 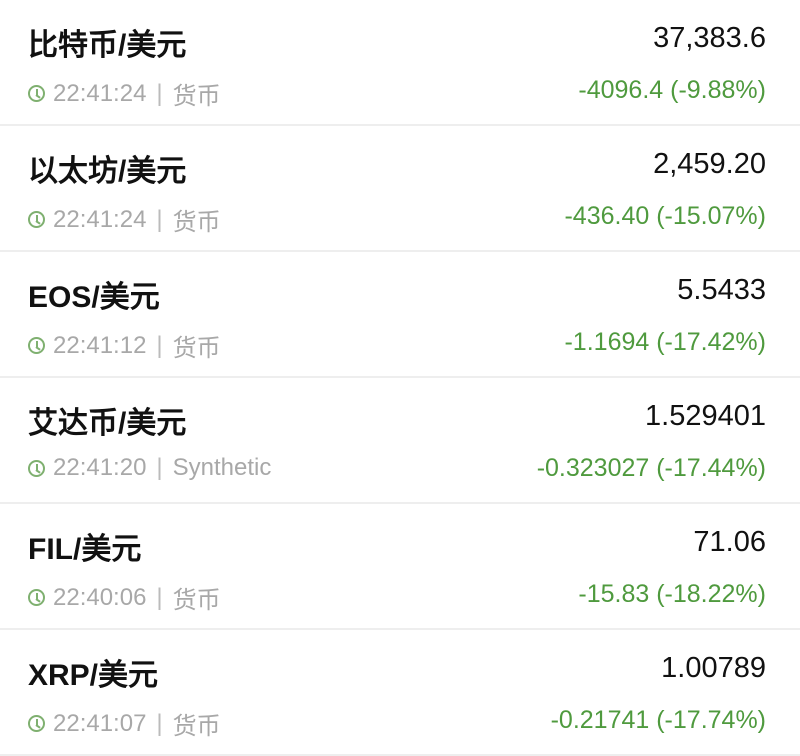 I want to click on timestamp: 22:41:07, so click(x=100, y=723).